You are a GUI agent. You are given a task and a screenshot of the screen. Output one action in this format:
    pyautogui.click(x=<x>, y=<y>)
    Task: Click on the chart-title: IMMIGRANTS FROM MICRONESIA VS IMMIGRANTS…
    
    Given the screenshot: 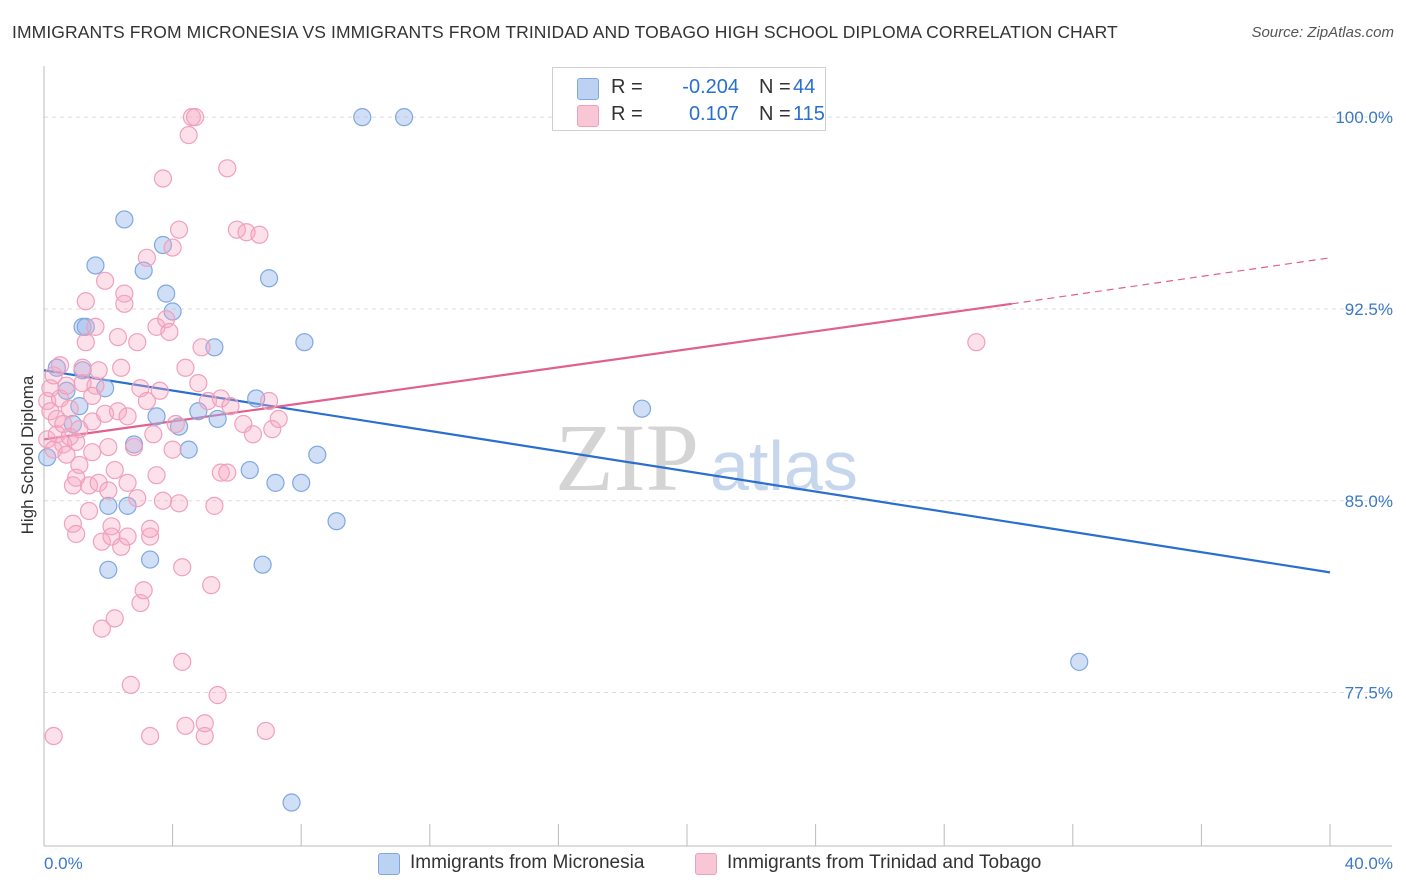 What is the action you would take?
    pyautogui.click(x=565, y=32)
    